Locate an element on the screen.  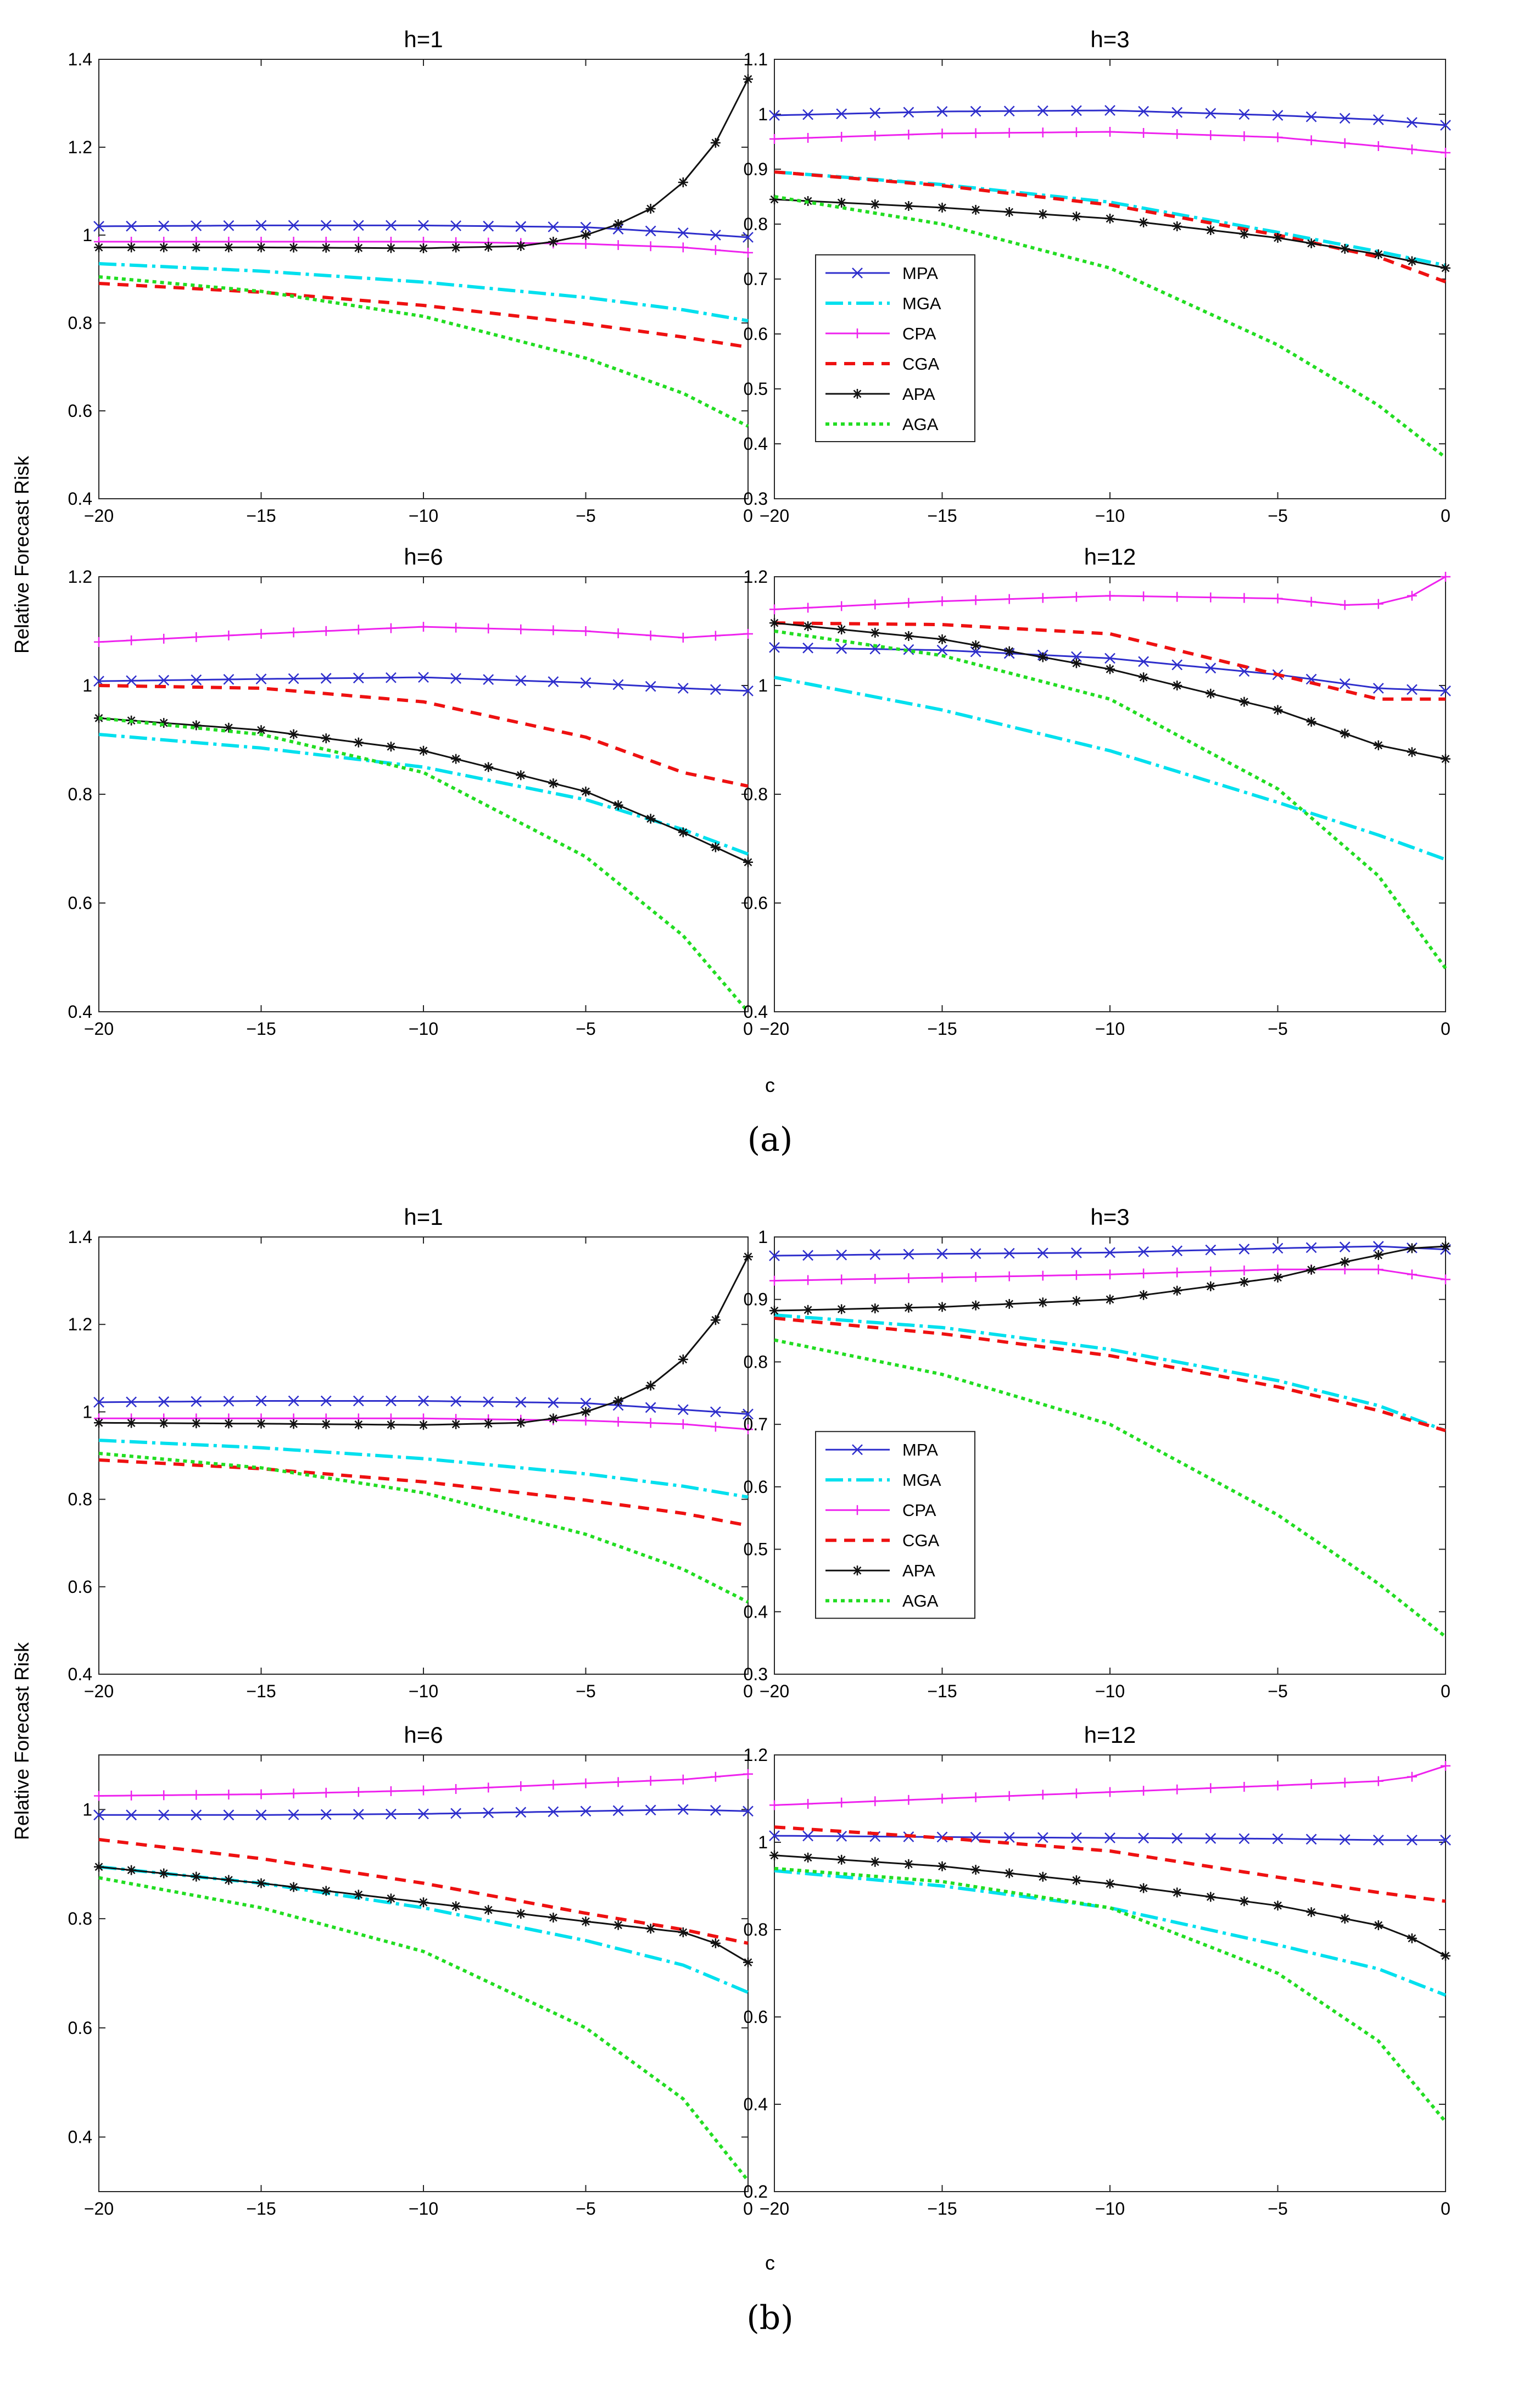
y-tick-label: 1.2 is located at coordinates (80, 147).